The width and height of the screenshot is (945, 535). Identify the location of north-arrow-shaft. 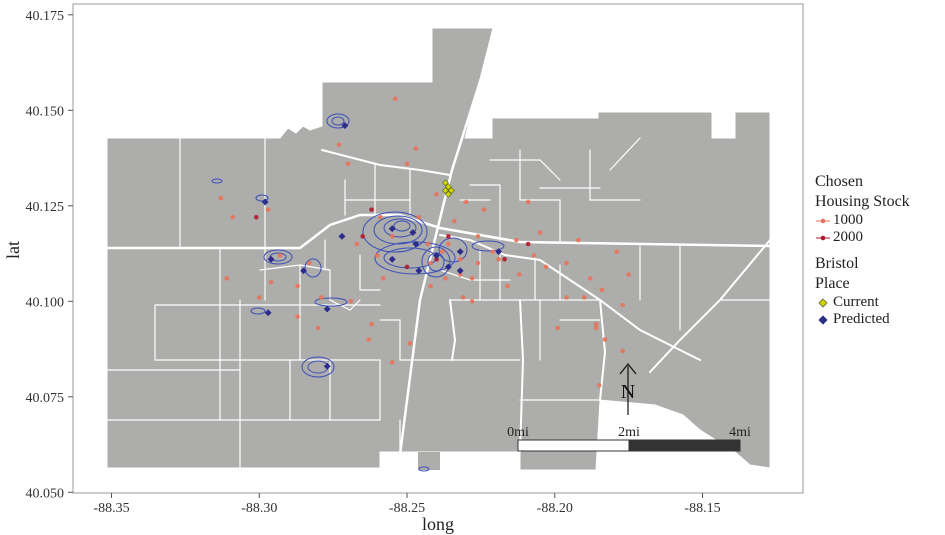
(628, 389).